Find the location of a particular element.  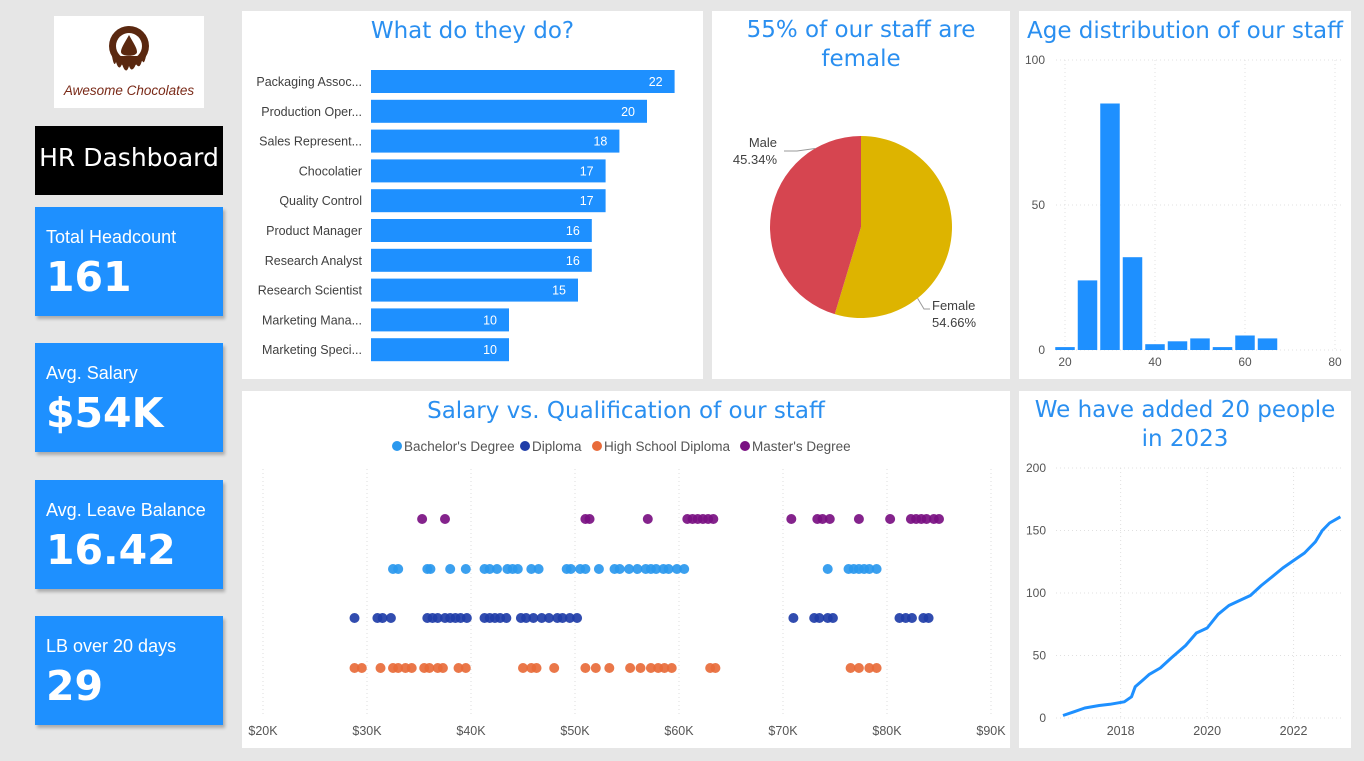

scatter-xtick-label: $90K is located at coordinates (991, 731).